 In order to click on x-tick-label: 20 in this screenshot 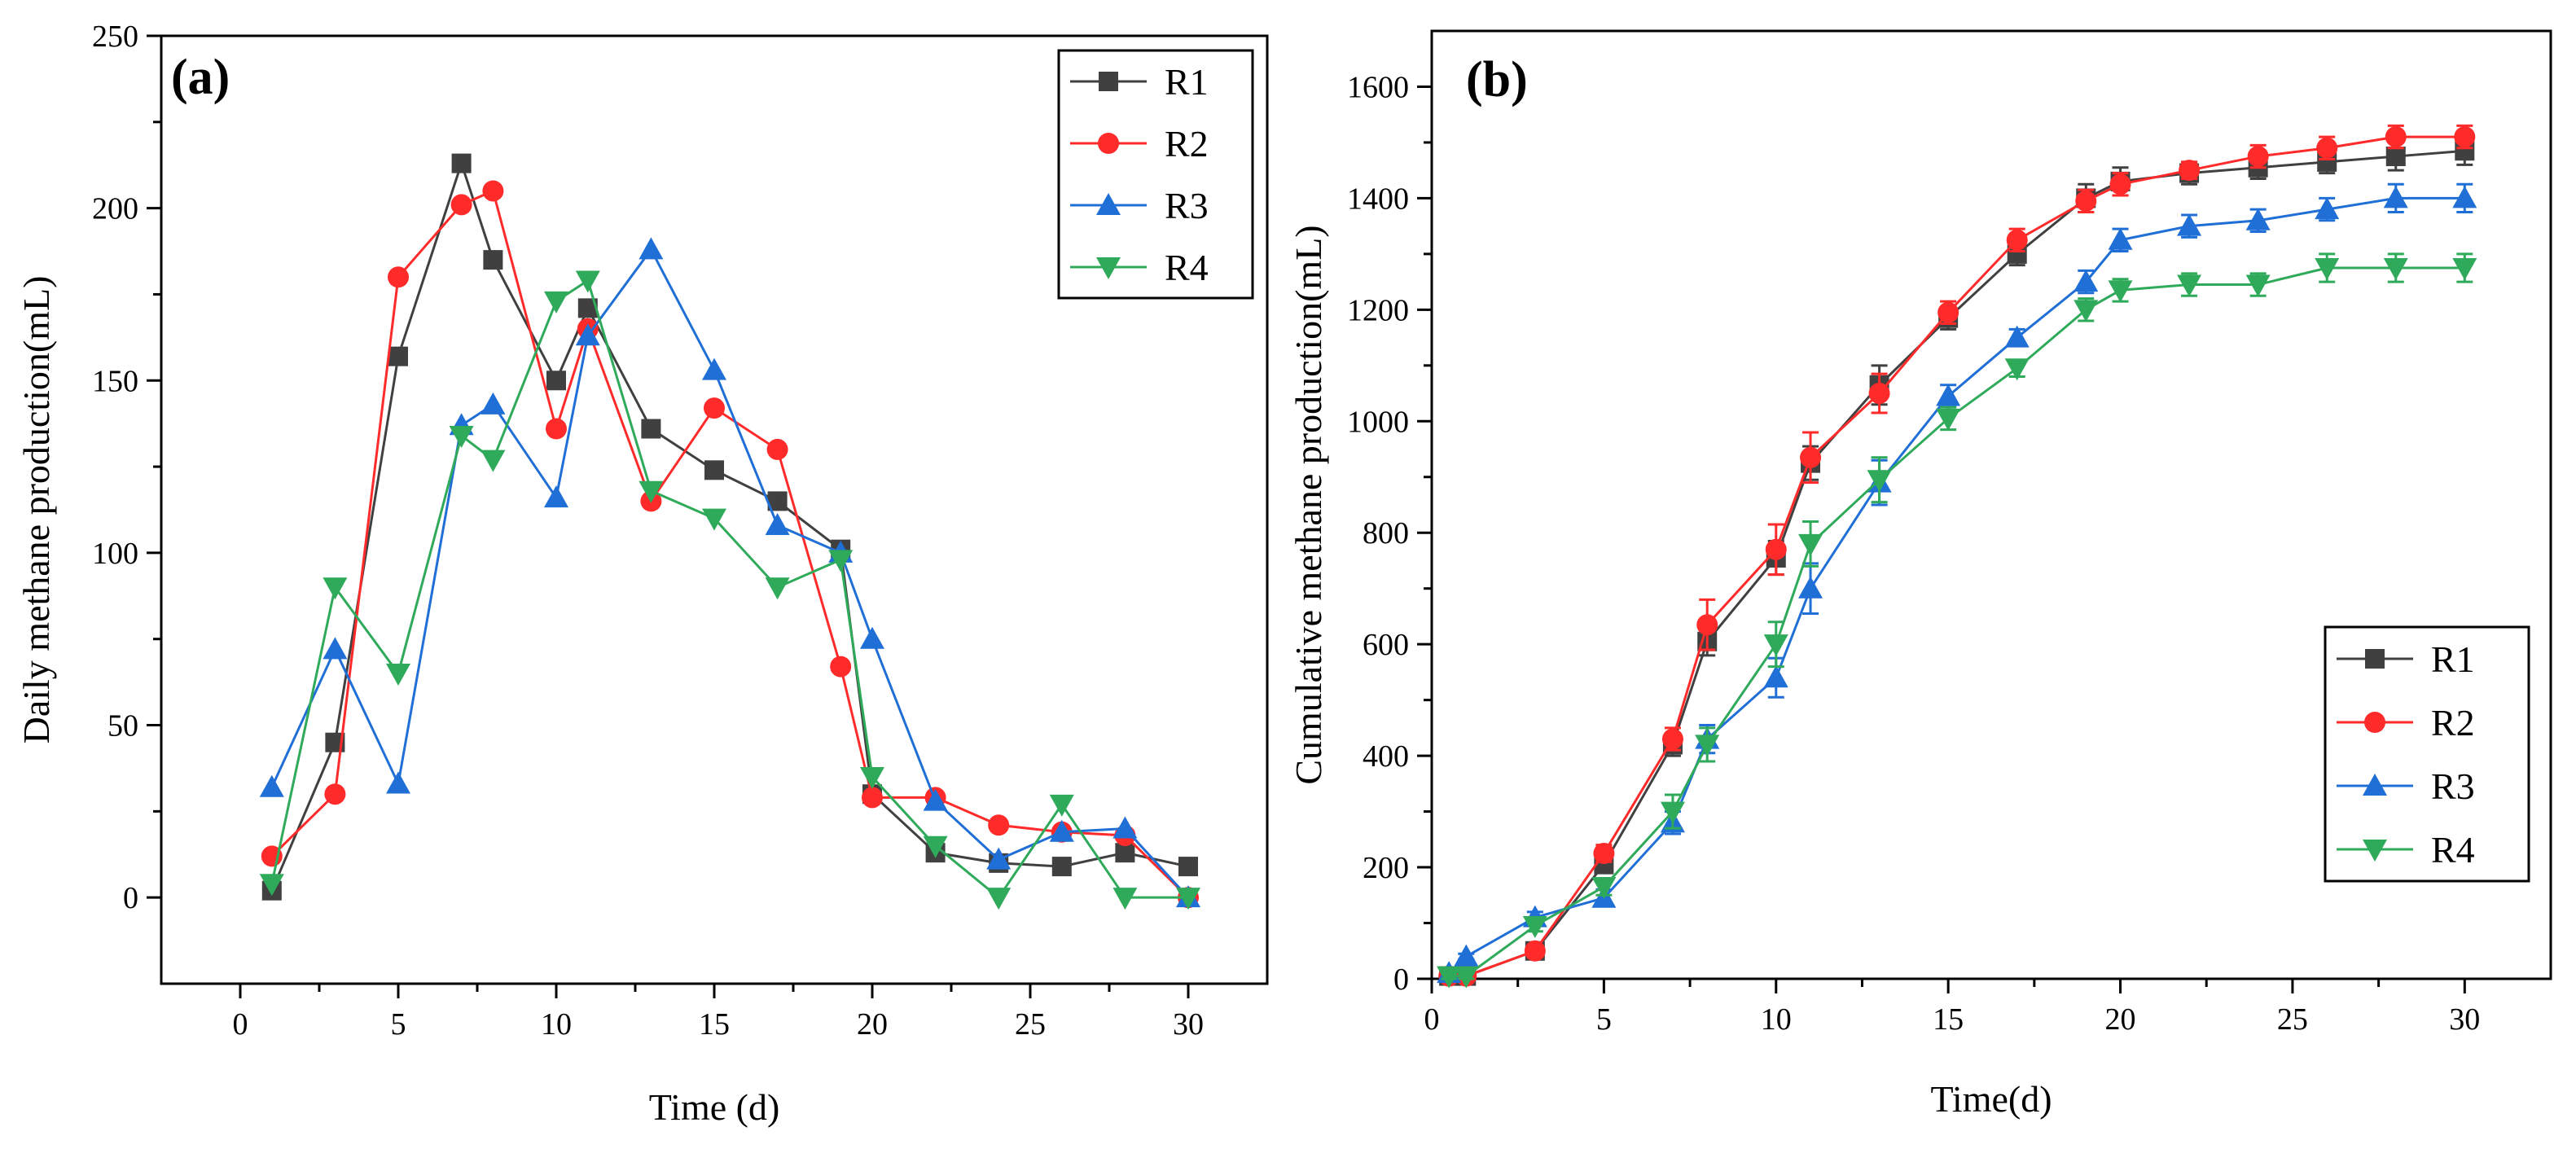, I will do `click(872, 1024)`.